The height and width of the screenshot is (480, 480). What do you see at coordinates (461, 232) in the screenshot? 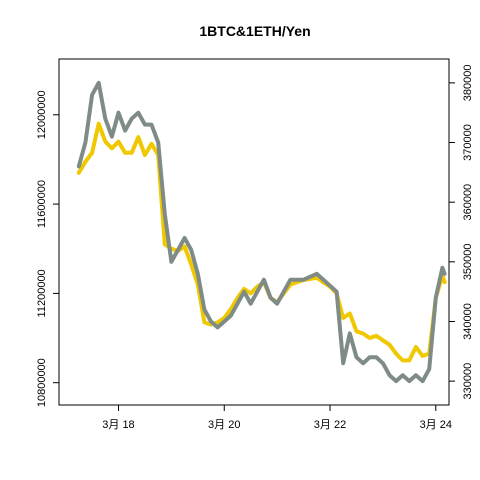
I see `y-axis-right: 330000 340000 350000 360000 370000 380000` at bounding box center [461, 232].